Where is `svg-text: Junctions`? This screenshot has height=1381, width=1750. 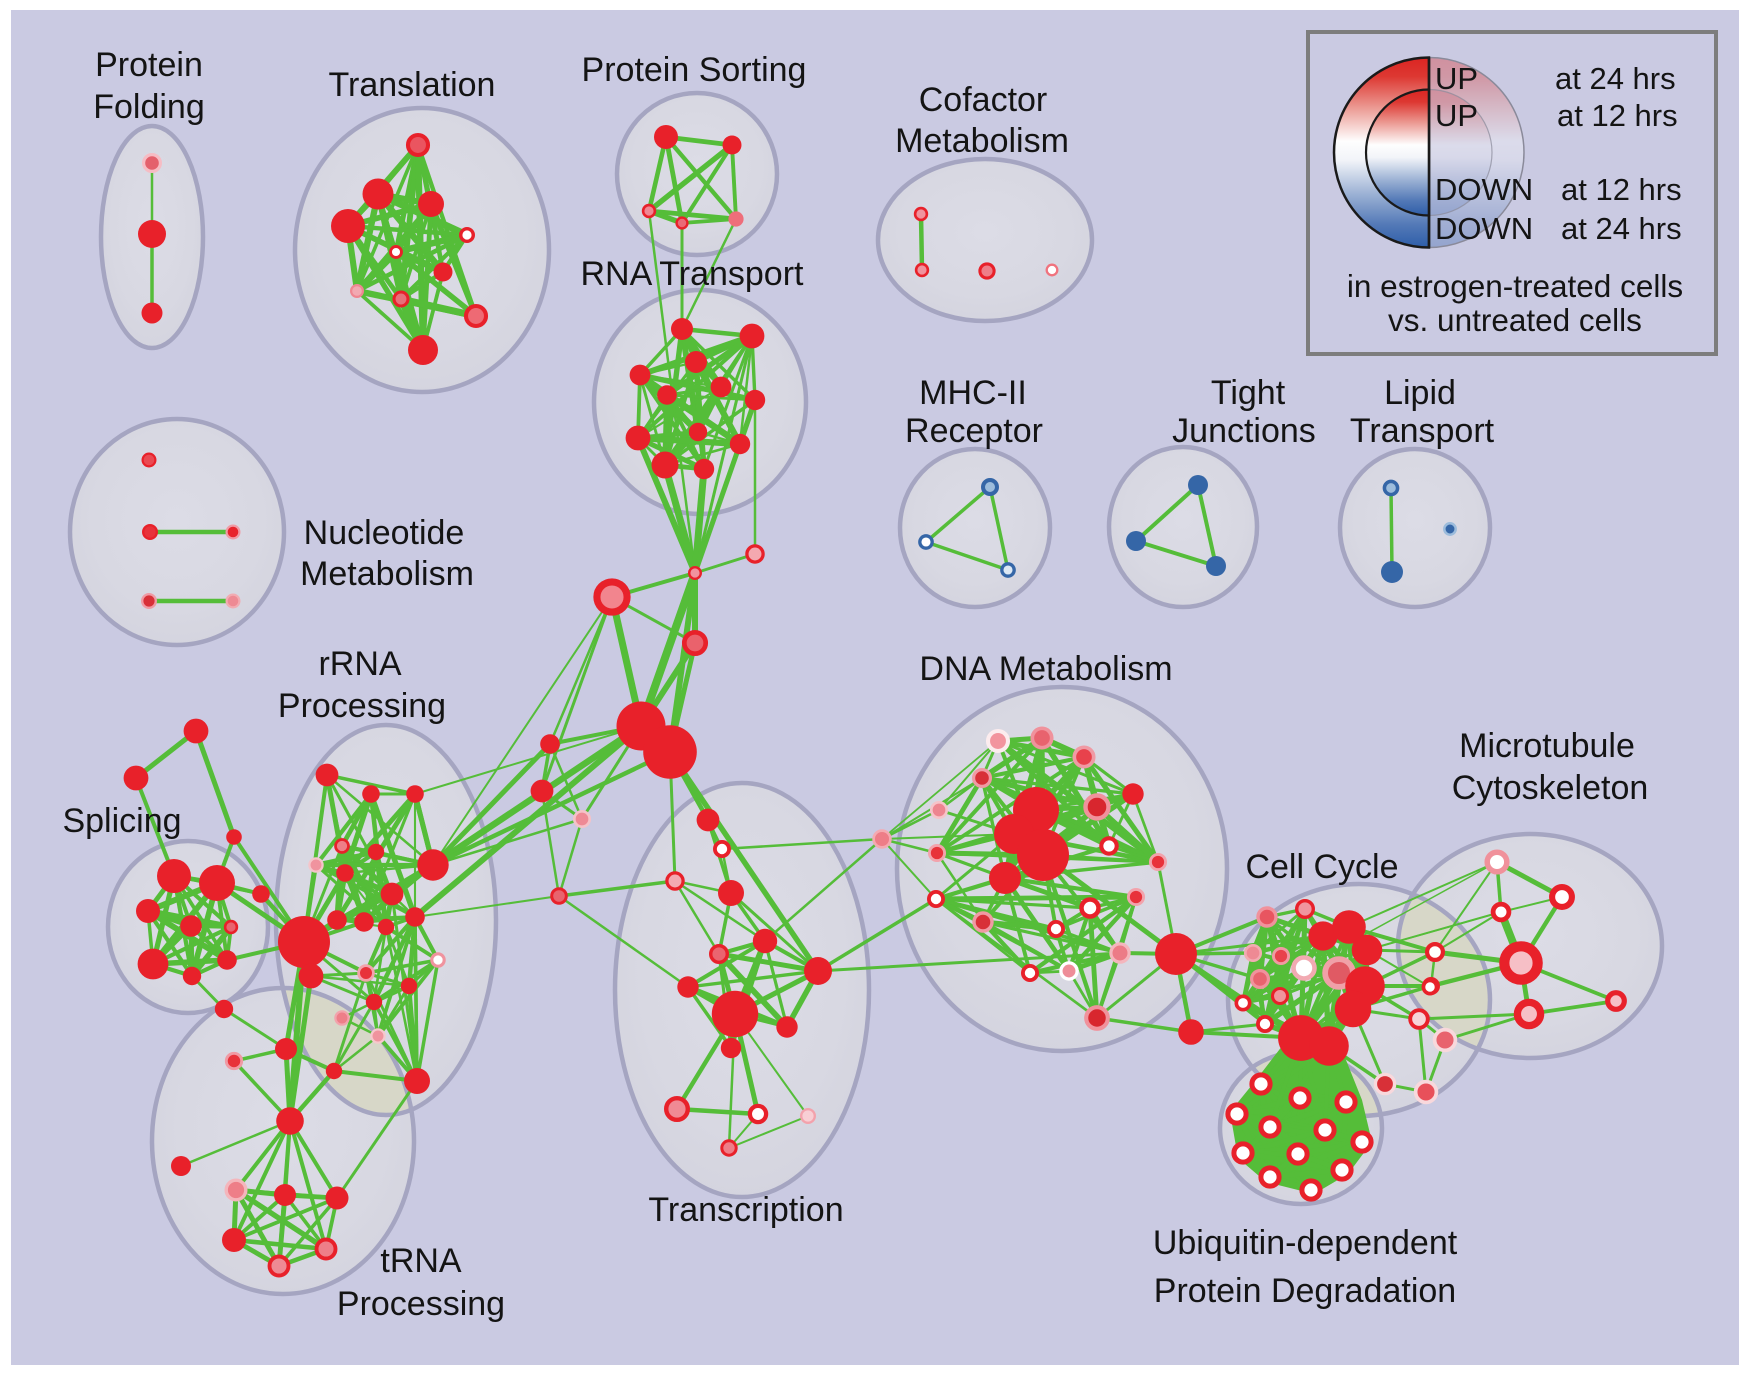
svg-text: Junctions is located at coordinates (1244, 431).